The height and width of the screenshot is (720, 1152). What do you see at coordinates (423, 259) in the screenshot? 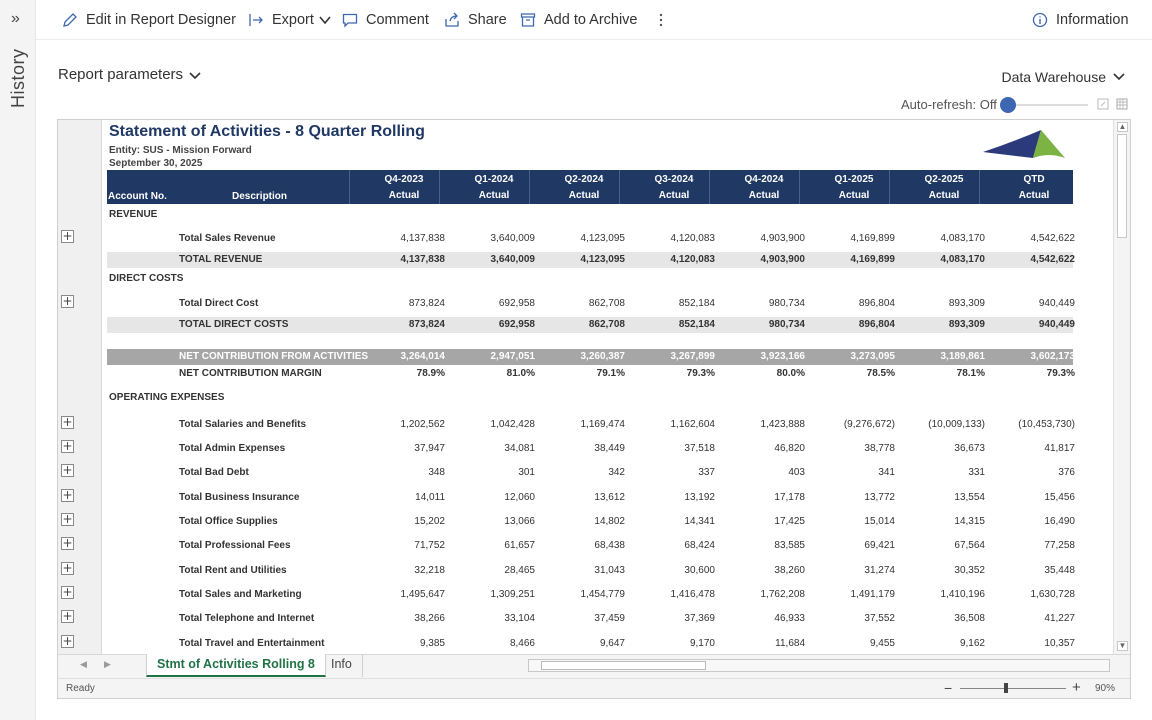
I see `value-cell: 4,137,838` at bounding box center [423, 259].